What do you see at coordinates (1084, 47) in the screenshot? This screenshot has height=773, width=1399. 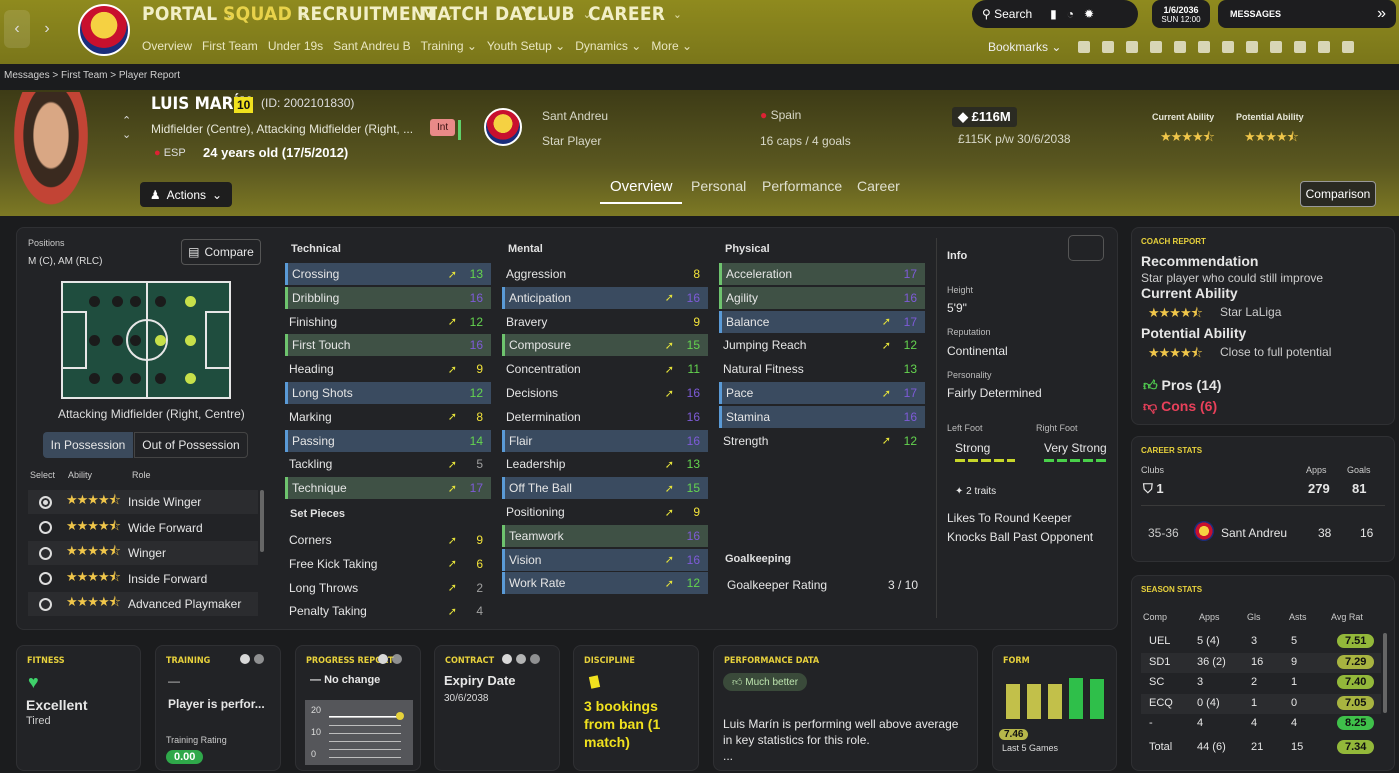 I see `shield-icon` at bounding box center [1084, 47].